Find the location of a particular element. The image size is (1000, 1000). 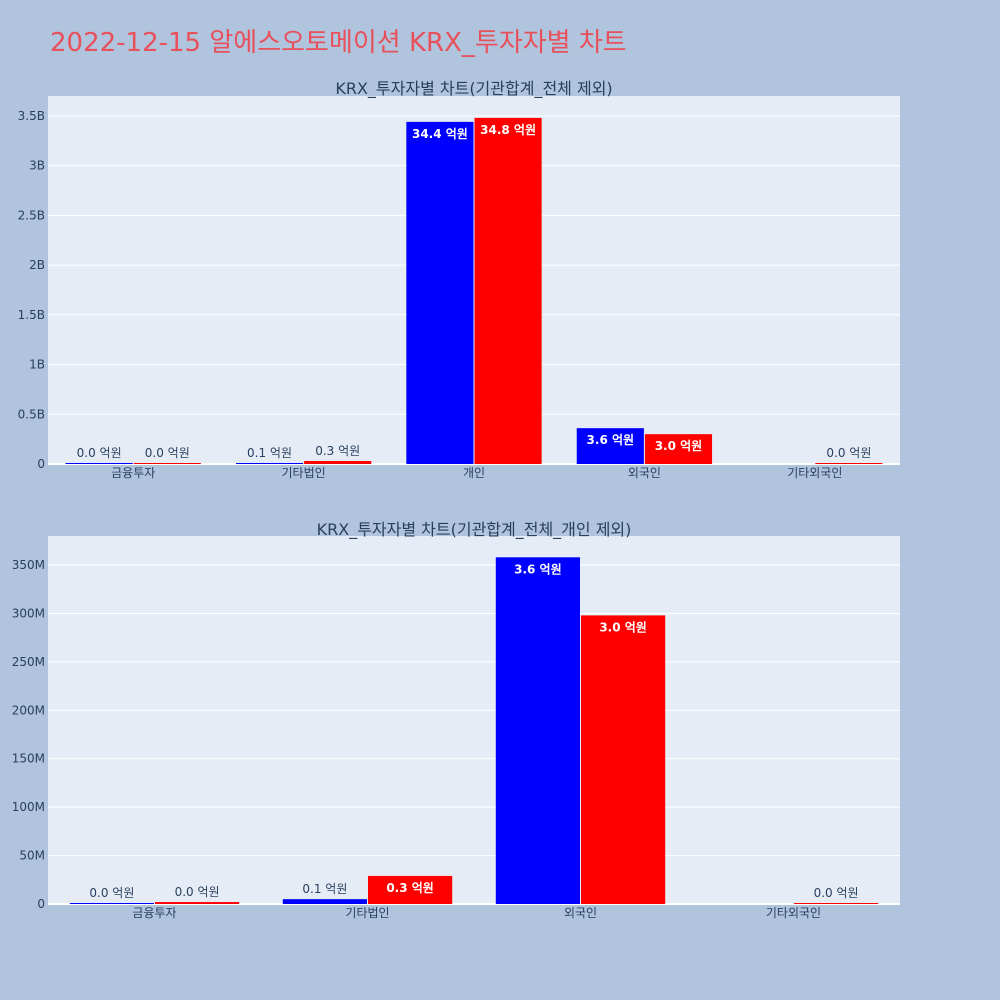

y-tick-label: 1.5B is located at coordinates (31, 315).